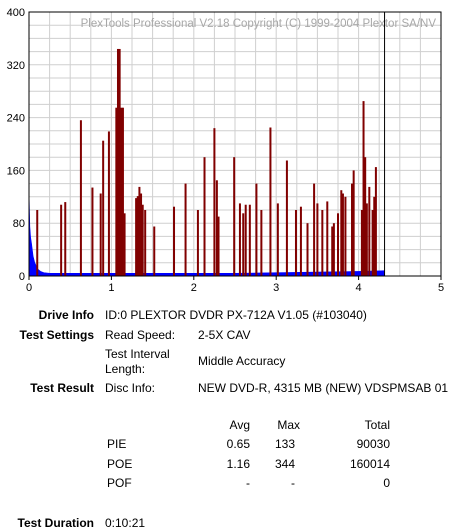 Image resolution: width=453 pixels, height=530 pixels. I want to click on row-total: 90030, so click(373, 444).